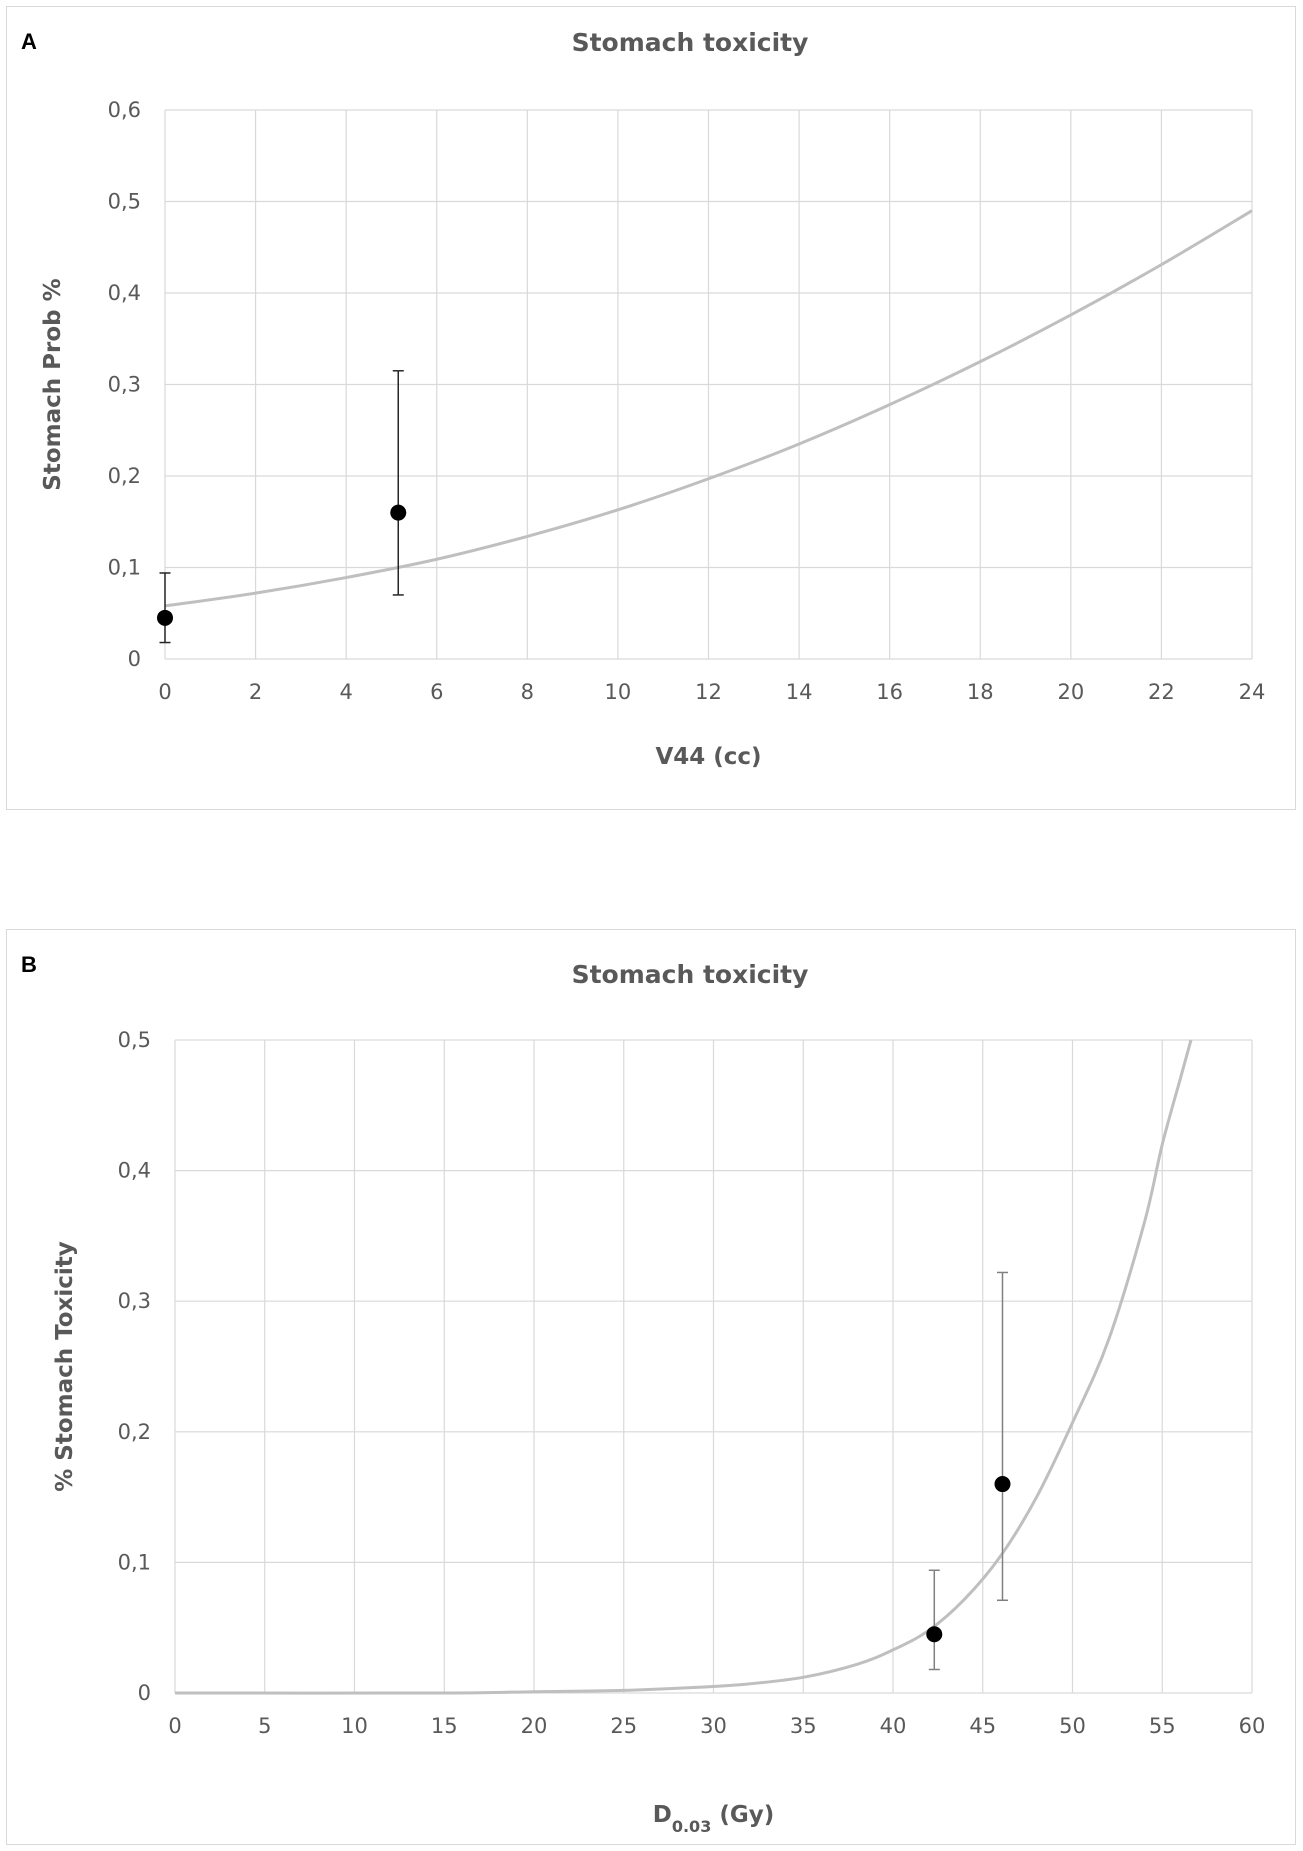  Describe the element at coordinates (1252, 1726) in the screenshot. I see `x-tick-label: 60` at that location.